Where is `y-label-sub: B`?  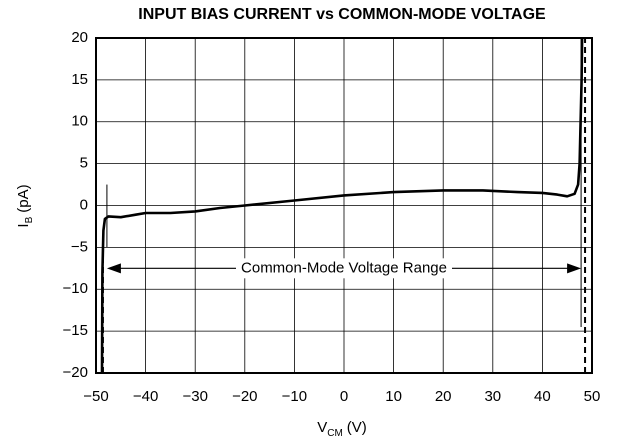 y-label-sub: B is located at coordinates (29, 219).